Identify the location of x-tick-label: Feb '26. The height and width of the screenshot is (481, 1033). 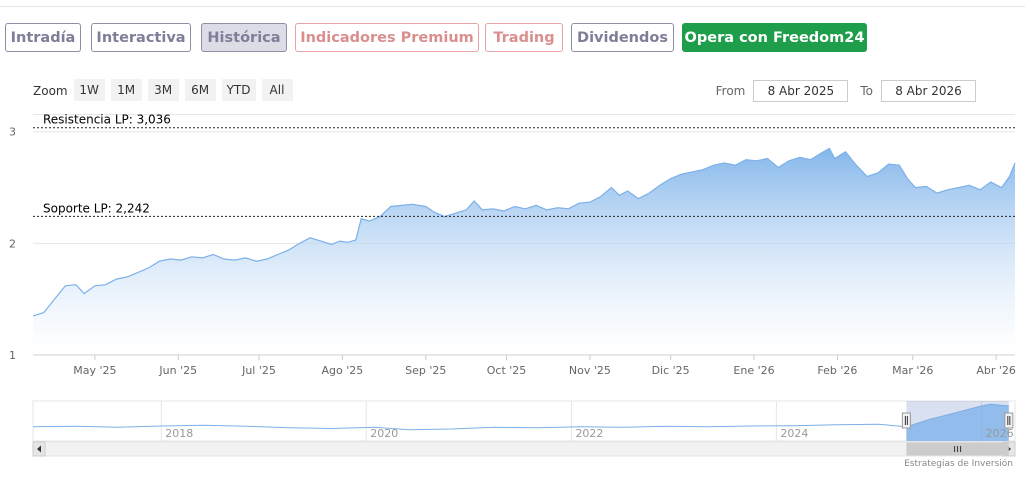
(837, 370).